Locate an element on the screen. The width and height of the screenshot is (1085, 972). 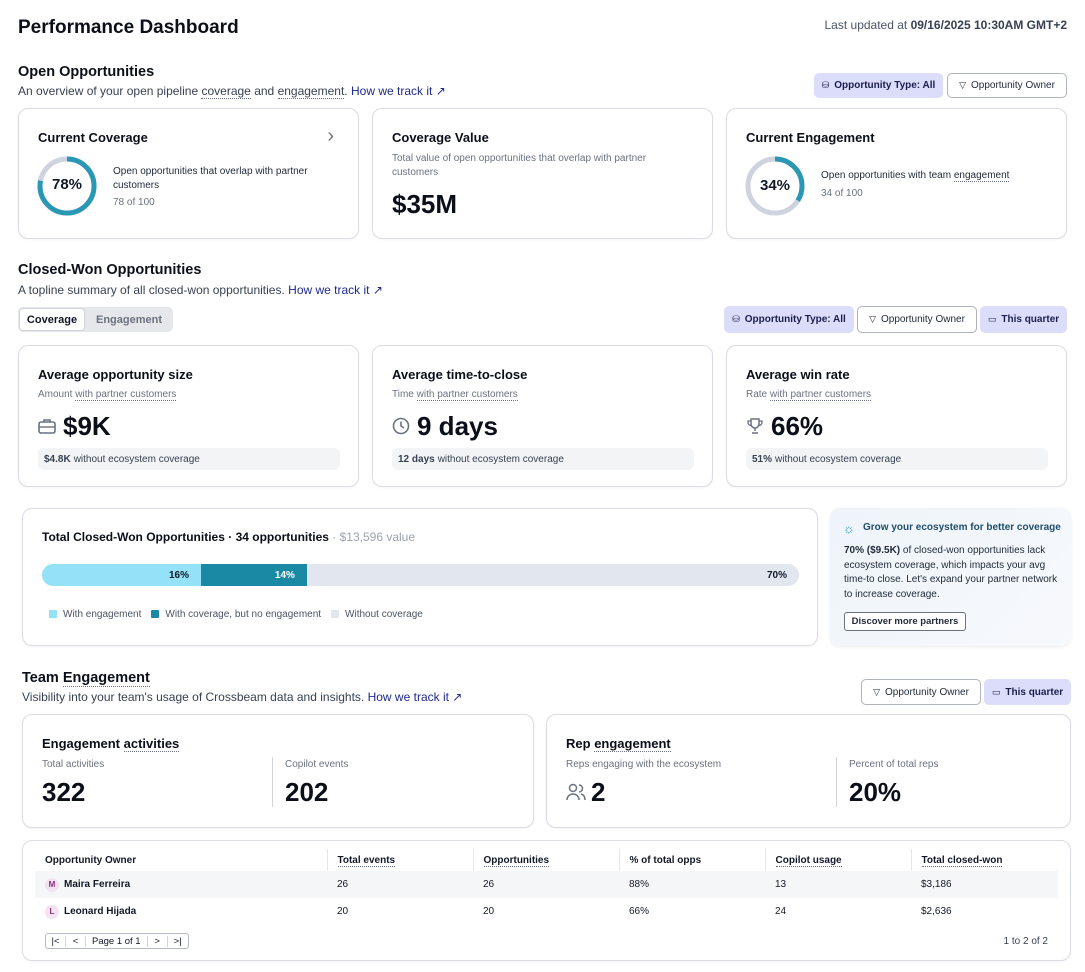
cell-copilot: 24 is located at coordinates (781, 911).